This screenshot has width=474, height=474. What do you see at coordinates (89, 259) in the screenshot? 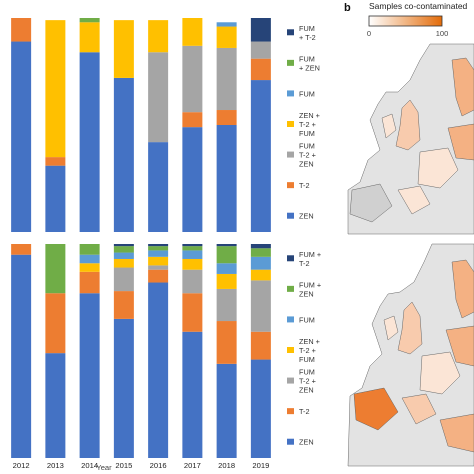
I see `bar-segment-fum-2014` at bounding box center [89, 259].